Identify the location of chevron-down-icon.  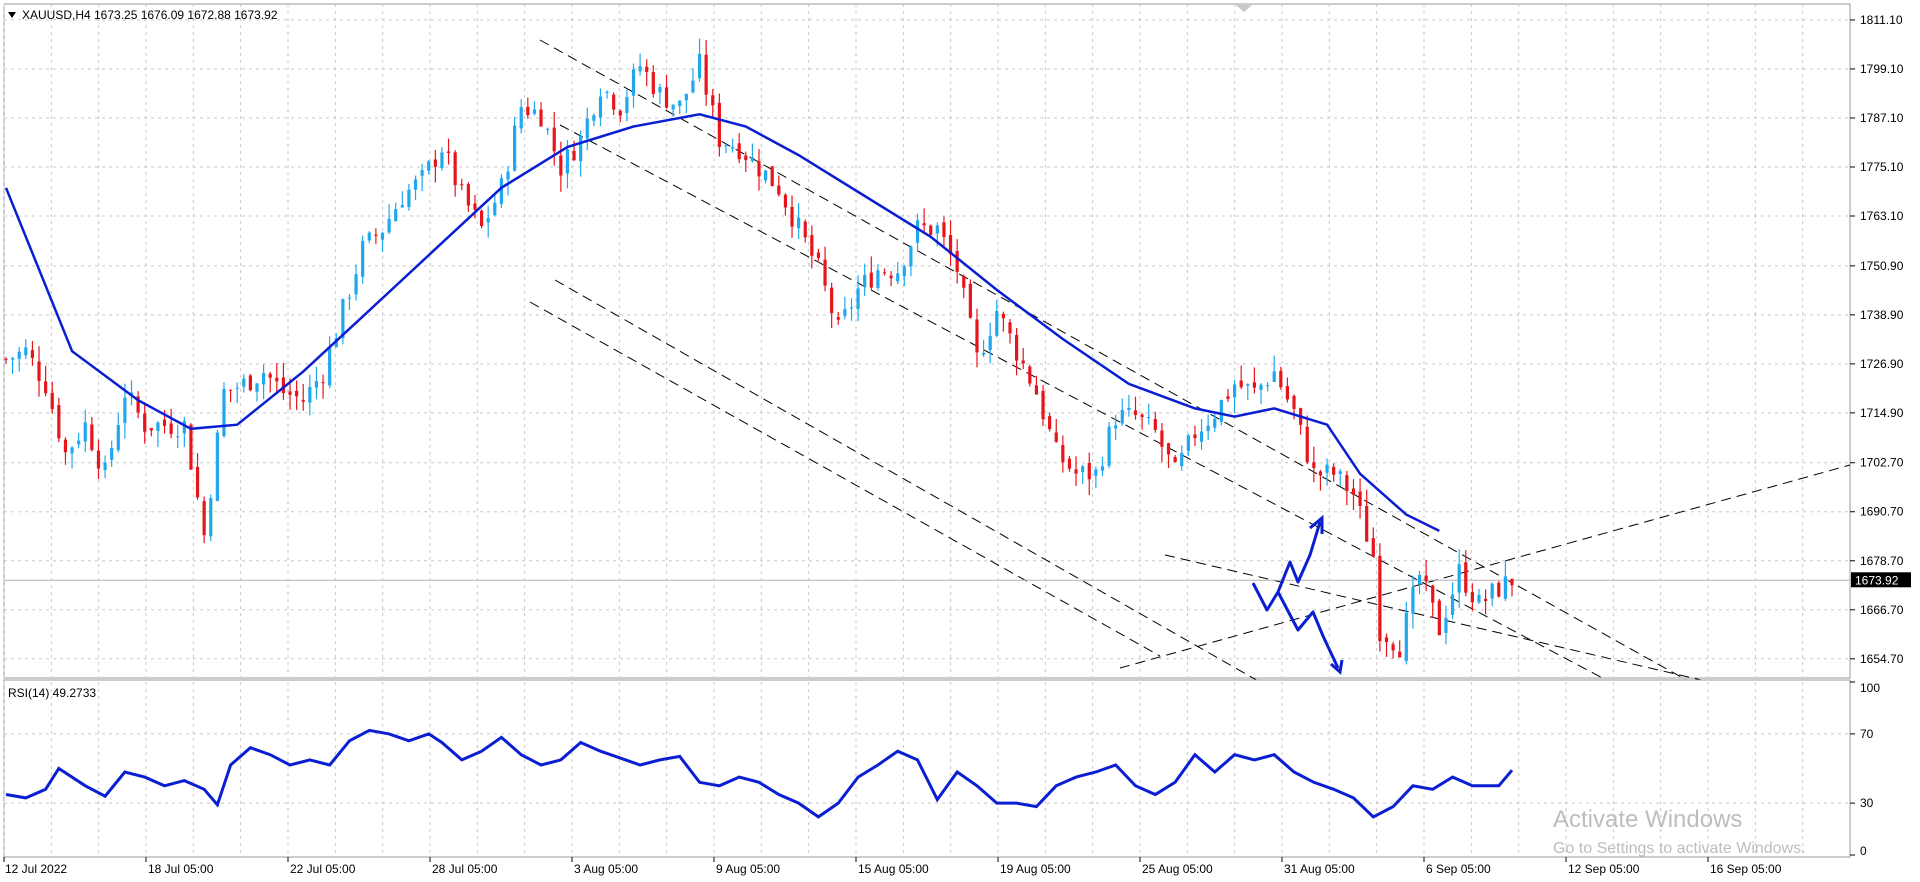
(12, 15).